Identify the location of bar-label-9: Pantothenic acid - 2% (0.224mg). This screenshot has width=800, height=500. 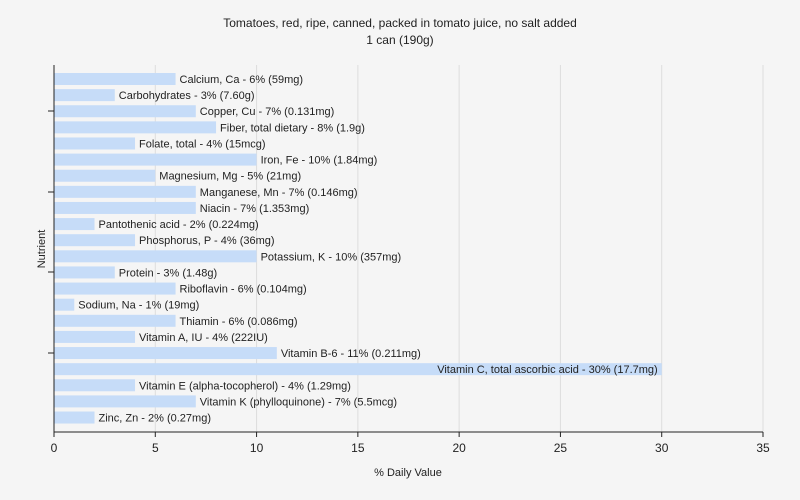
(179, 225).